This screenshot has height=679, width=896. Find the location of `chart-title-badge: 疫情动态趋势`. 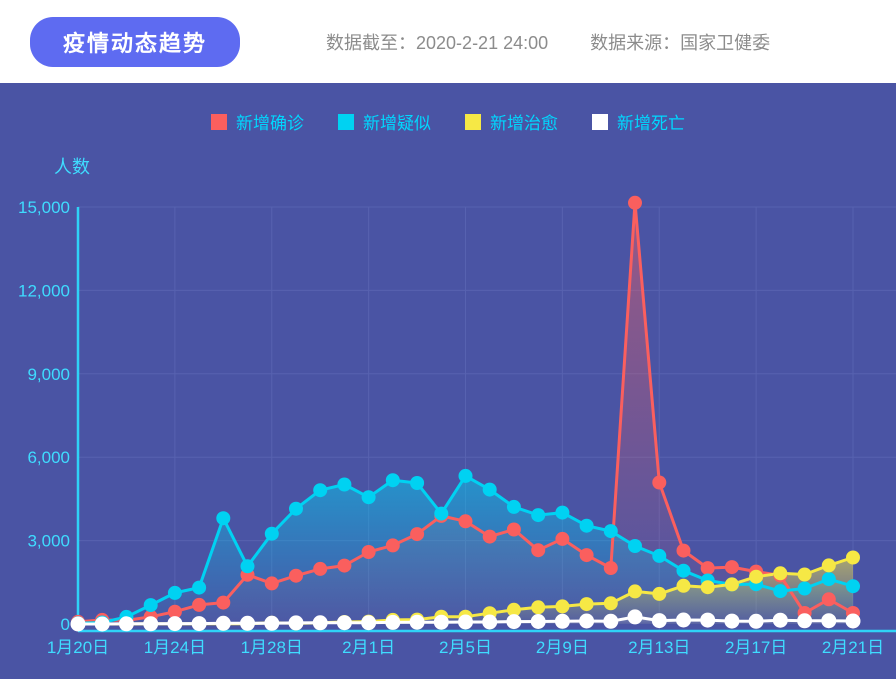

chart-title-badge: 疫情动态趋势 is located at coordinates (135, 41).